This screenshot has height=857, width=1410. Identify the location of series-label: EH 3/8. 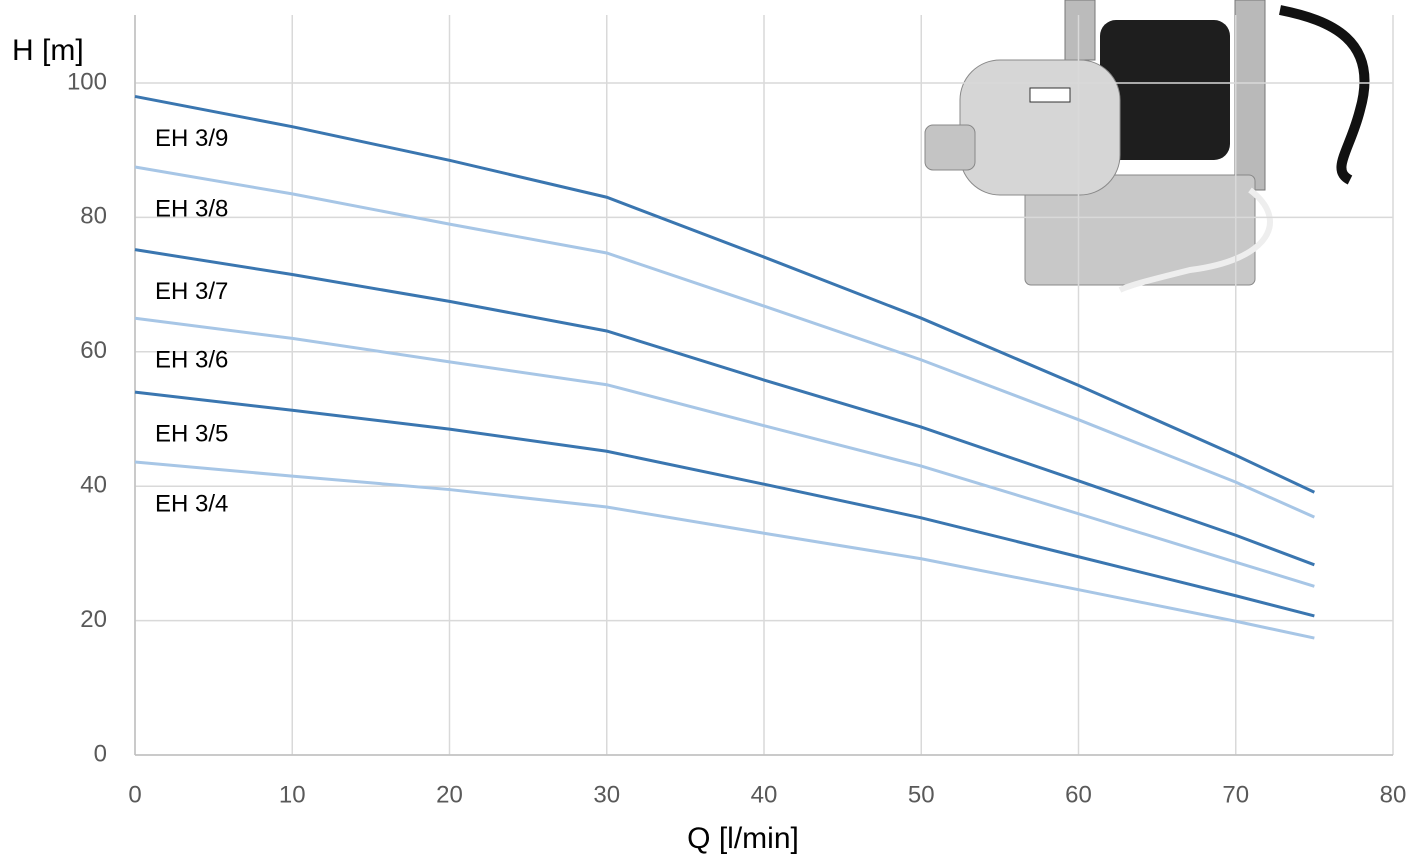
(191, 208).